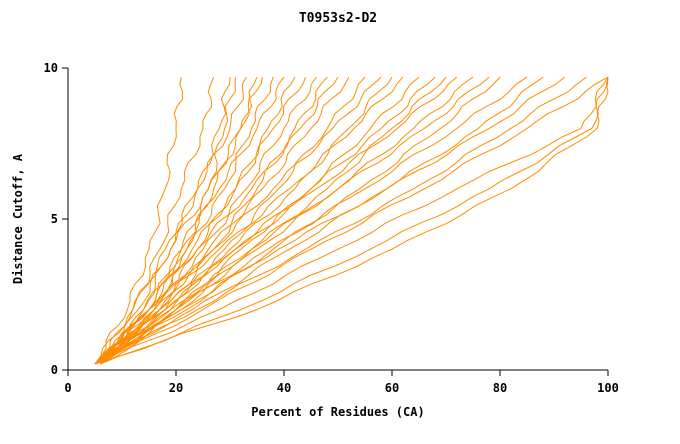 This screenshot has height=444, width=680. I want to click on chart-title: T0953s2-D2, so click(338, 18).